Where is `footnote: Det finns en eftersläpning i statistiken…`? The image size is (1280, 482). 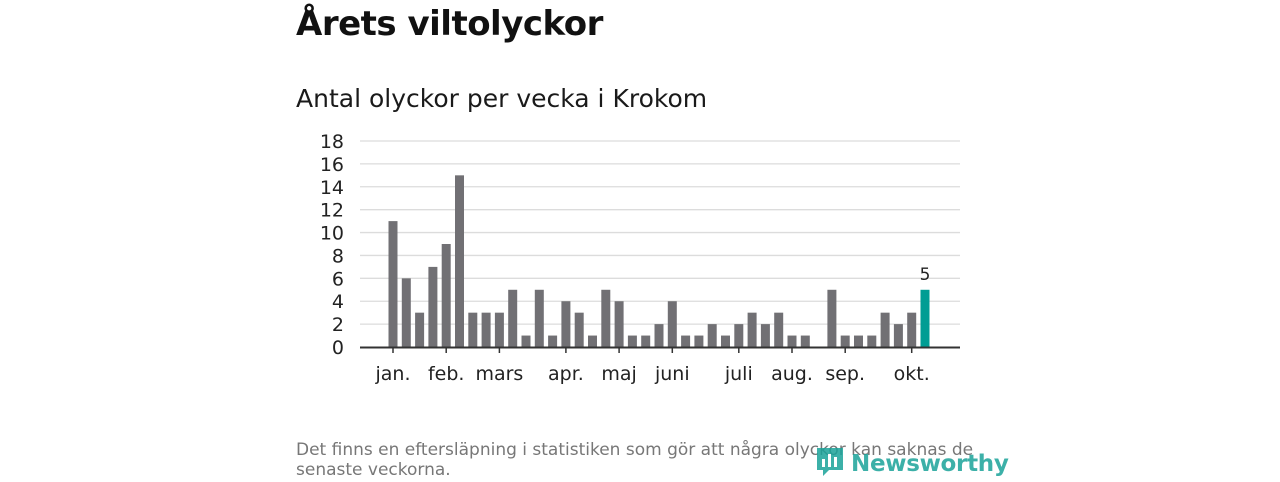
footnote: Det finns en eftersläpning i statistiken… is located at coordinates (635, 460).